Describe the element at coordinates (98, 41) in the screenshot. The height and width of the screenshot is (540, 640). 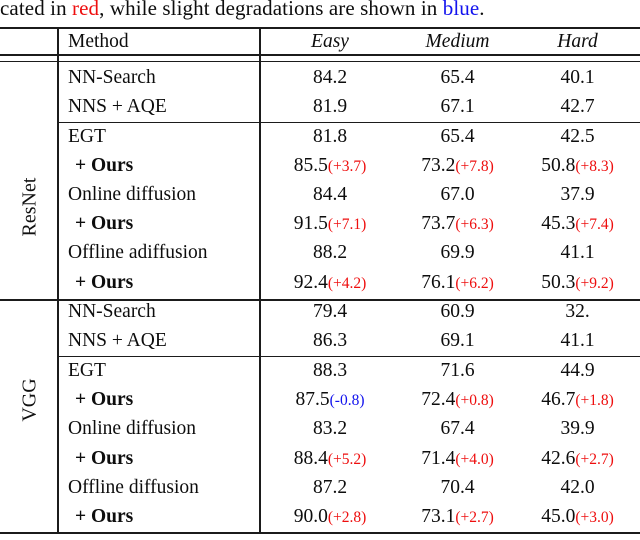
I see `column-header-method: Method` at that location.